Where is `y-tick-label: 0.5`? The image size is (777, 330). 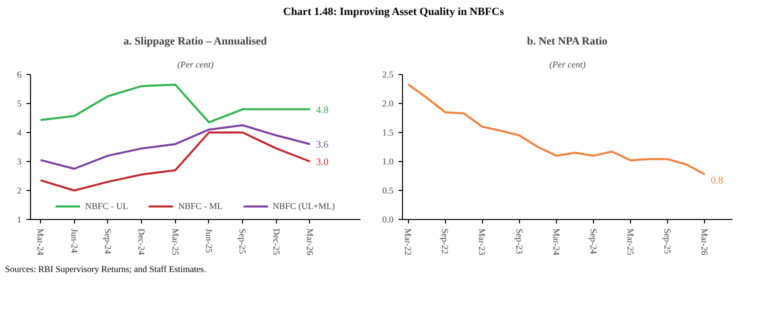 y-tick-label: 0.5 is located at coordinates (388, 191).